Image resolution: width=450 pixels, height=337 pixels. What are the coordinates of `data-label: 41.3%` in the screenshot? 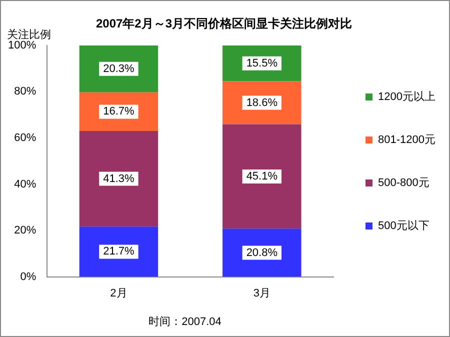 It's located at (119, 178).